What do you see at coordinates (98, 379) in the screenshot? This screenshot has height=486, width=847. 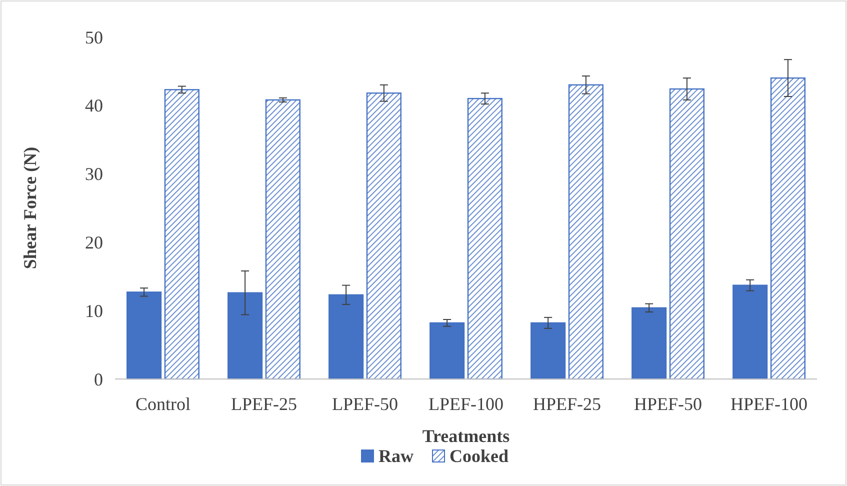 I see `y-tick-label: 0` at bounding box center [98, 379].